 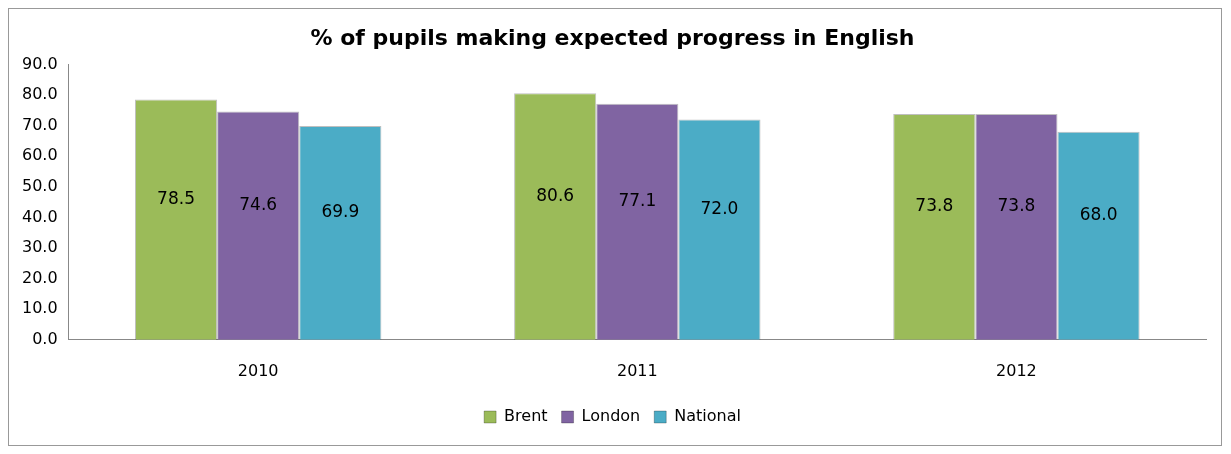 I want to click on y-tick-label: 20.0, so click(x=40, y=277).